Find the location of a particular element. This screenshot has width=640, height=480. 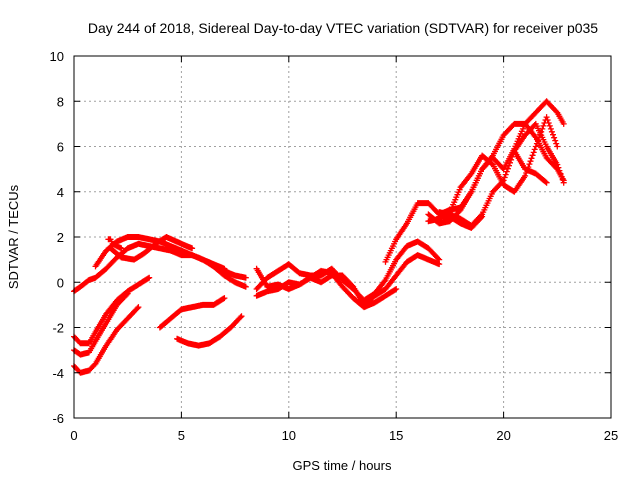

x-tick-label: 10 is located at coordinates (289, 435).